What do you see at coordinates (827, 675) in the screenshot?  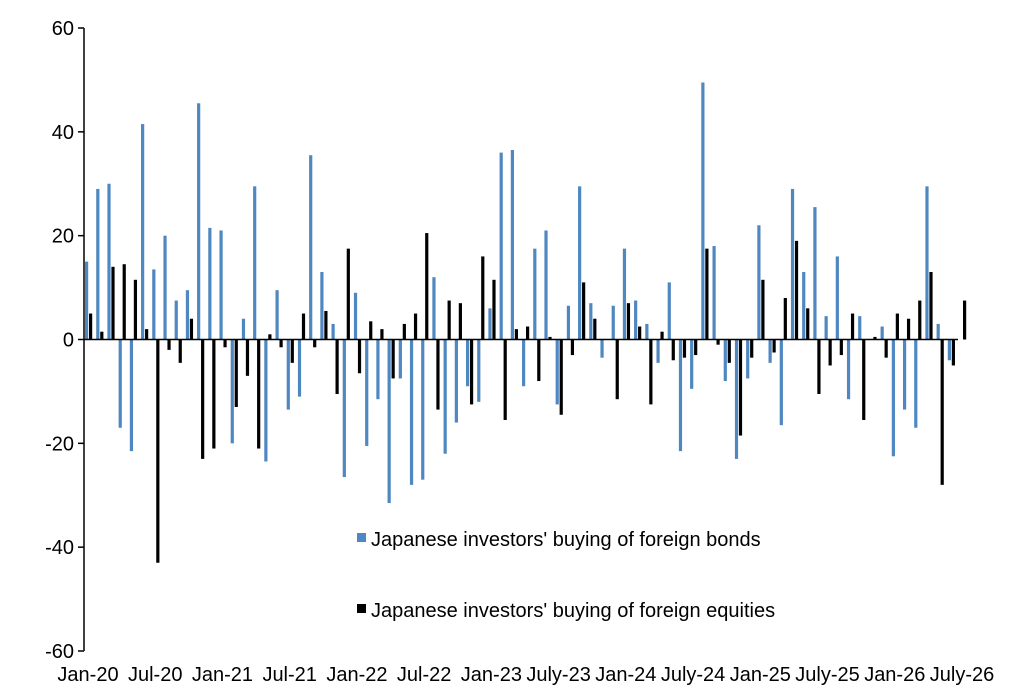 I see `x-tick-label: July-25` at bounding box center [827, 675].